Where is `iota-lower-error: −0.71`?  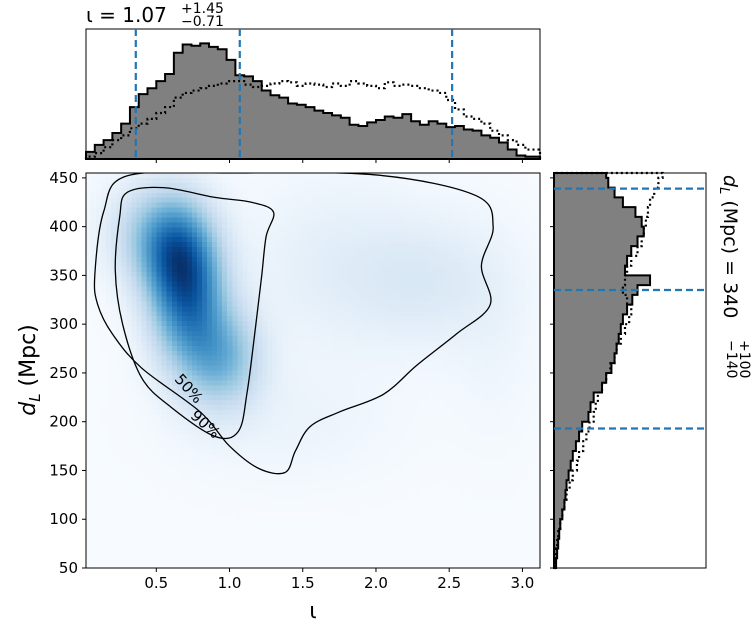 iota-lower-error: −0.71 is located at coordinates (202, 22).